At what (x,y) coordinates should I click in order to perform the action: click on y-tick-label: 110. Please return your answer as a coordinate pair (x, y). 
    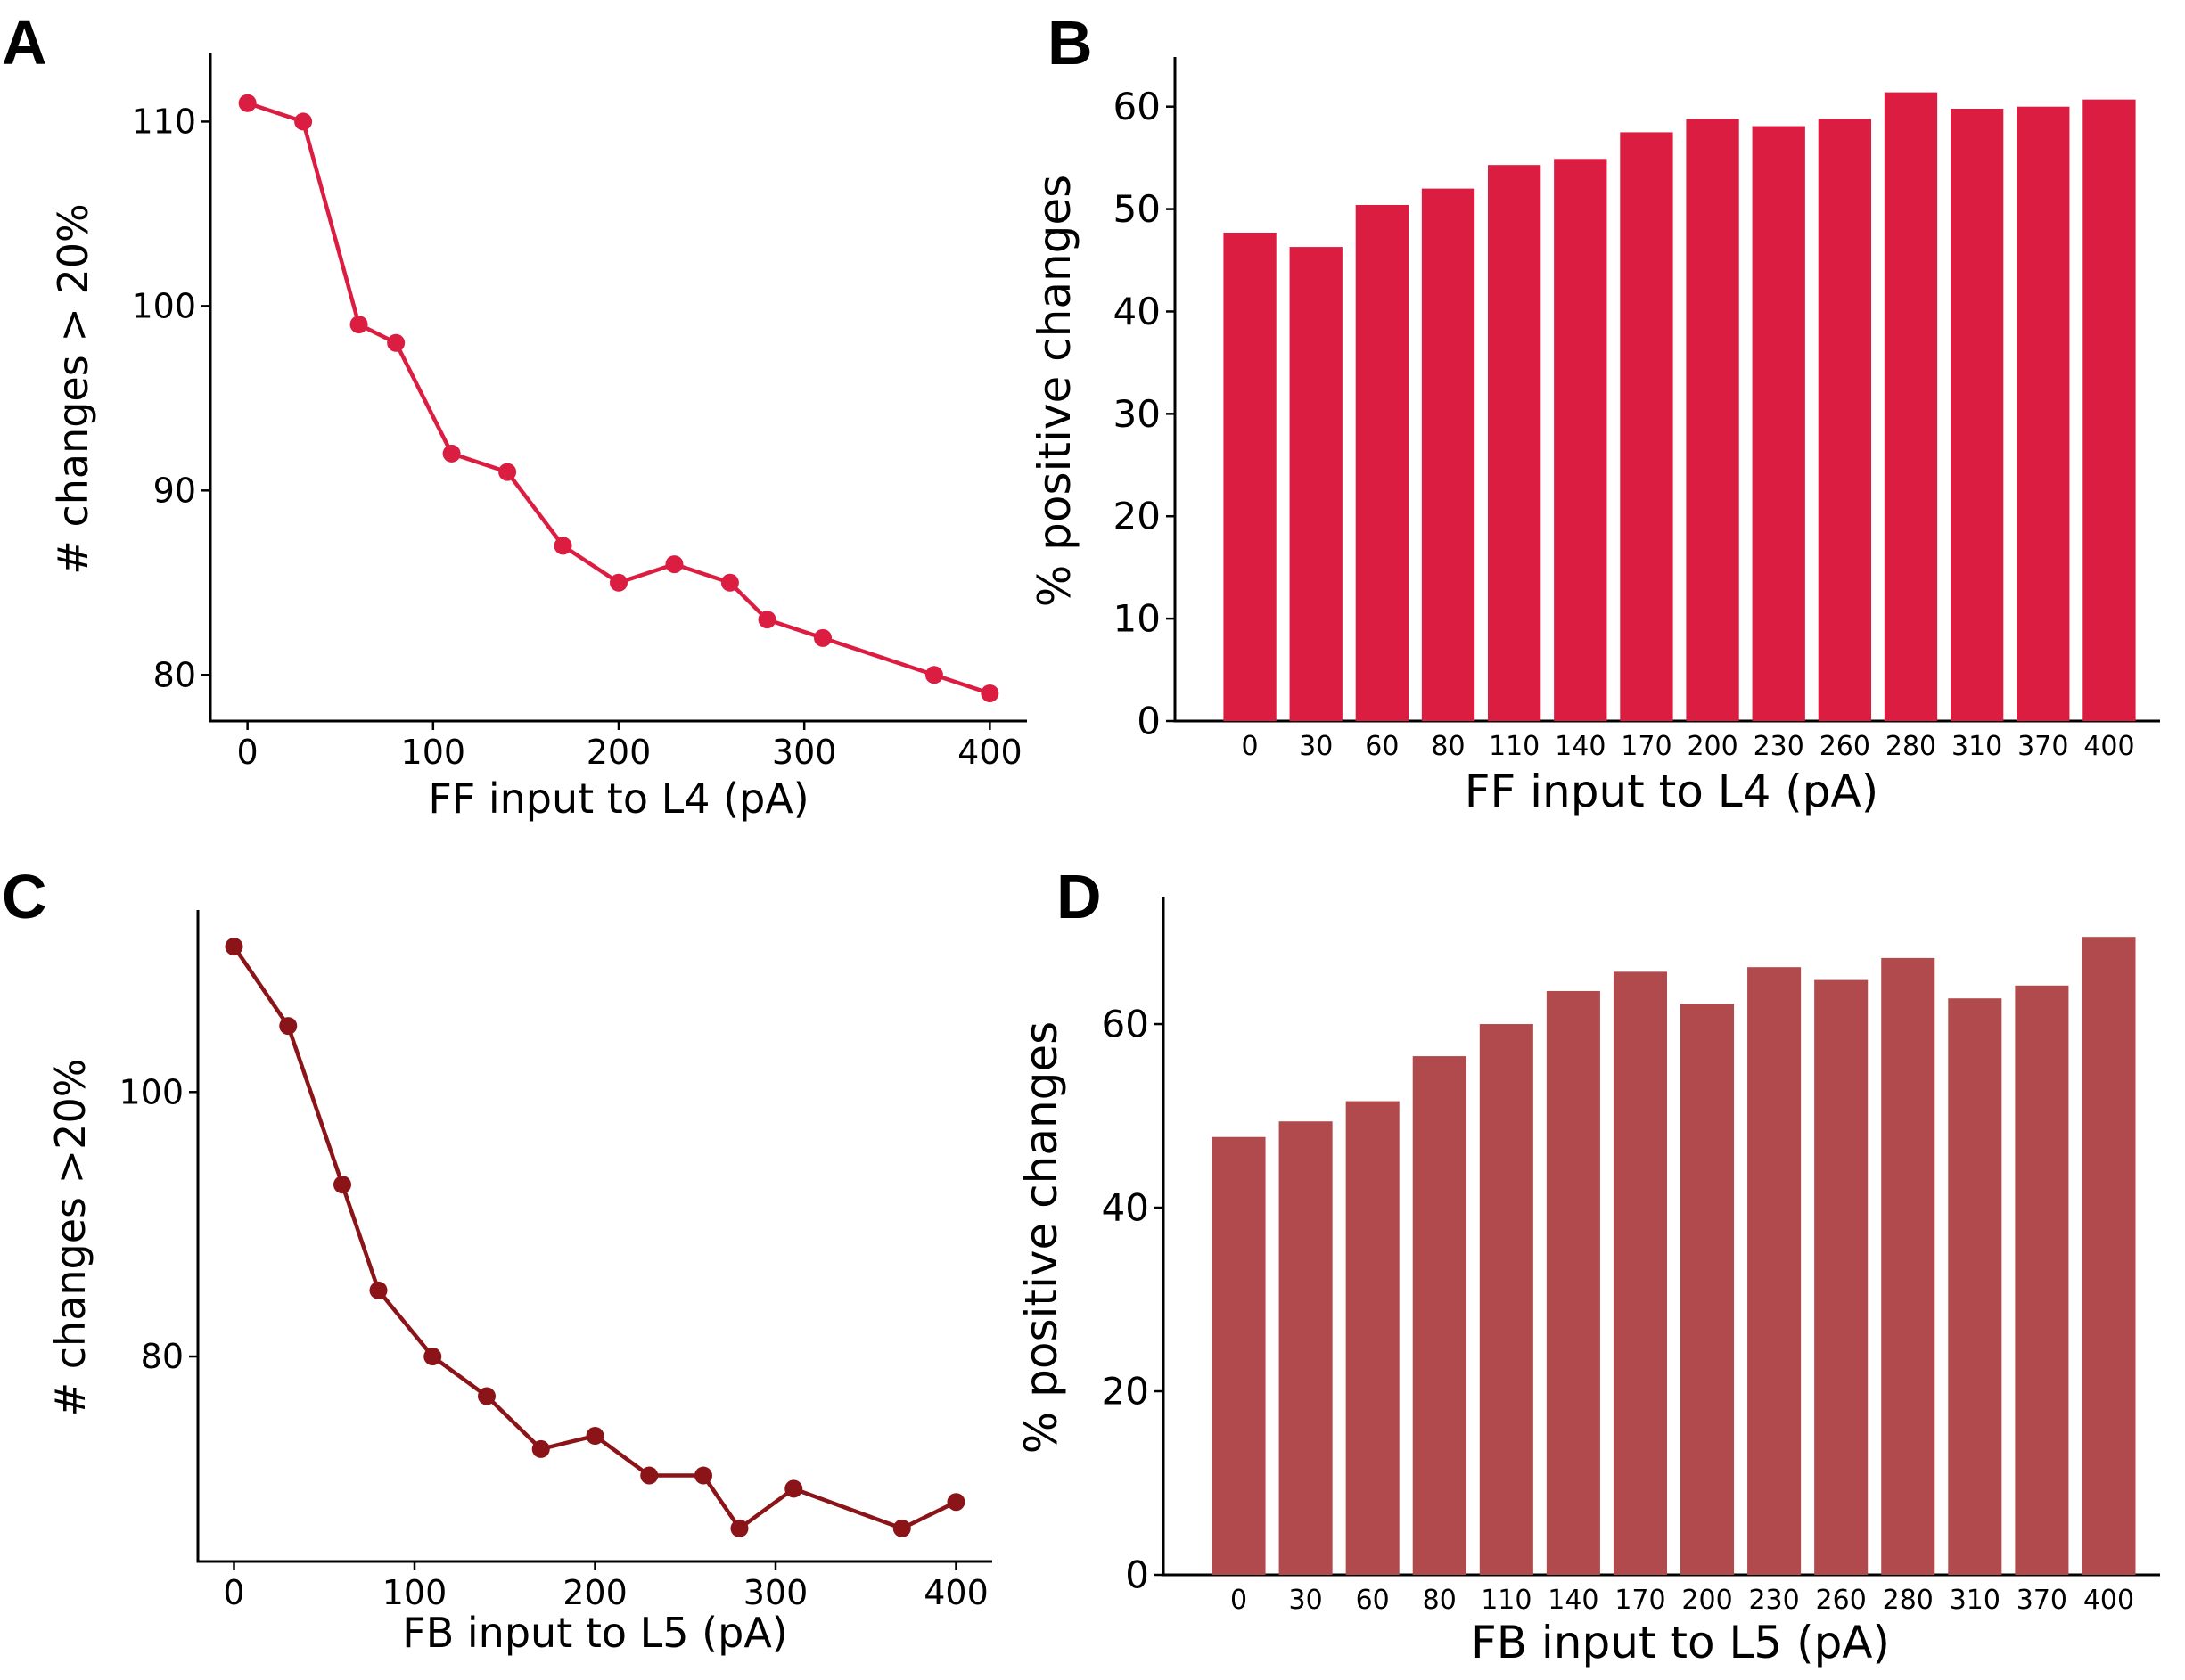
    Looking at the image, I should click on (163, 122).